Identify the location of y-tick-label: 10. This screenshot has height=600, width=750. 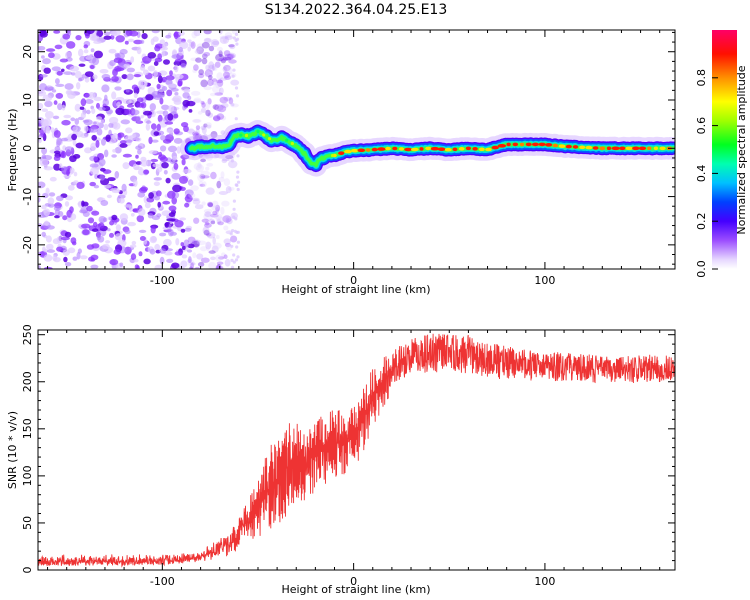
(27, 100).